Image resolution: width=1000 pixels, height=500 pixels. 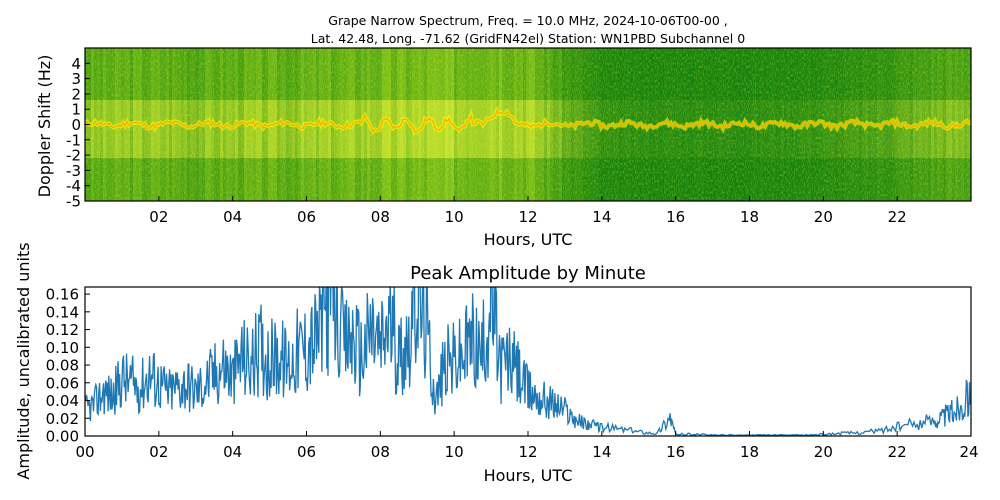 I want to click on spectrogram-y-tick-label: 3, so click(x=76, y=79).